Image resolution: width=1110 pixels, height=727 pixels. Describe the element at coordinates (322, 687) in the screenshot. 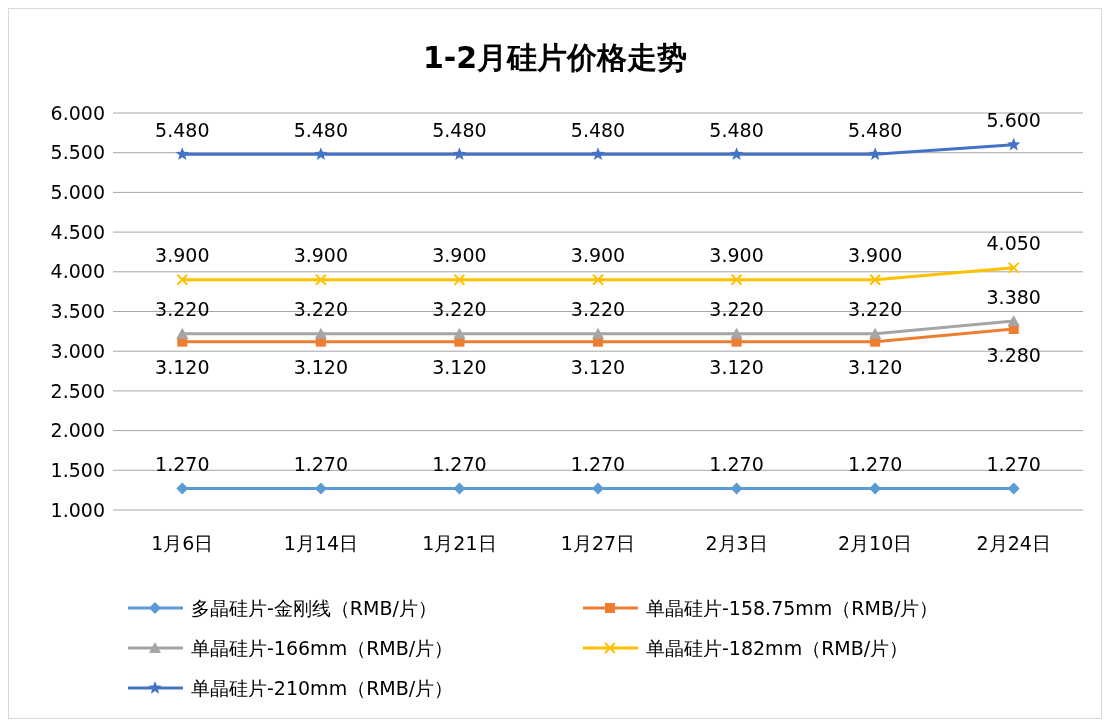

I see `legend-label: 单晶硅片-210mm（RMB/片）` at that location.